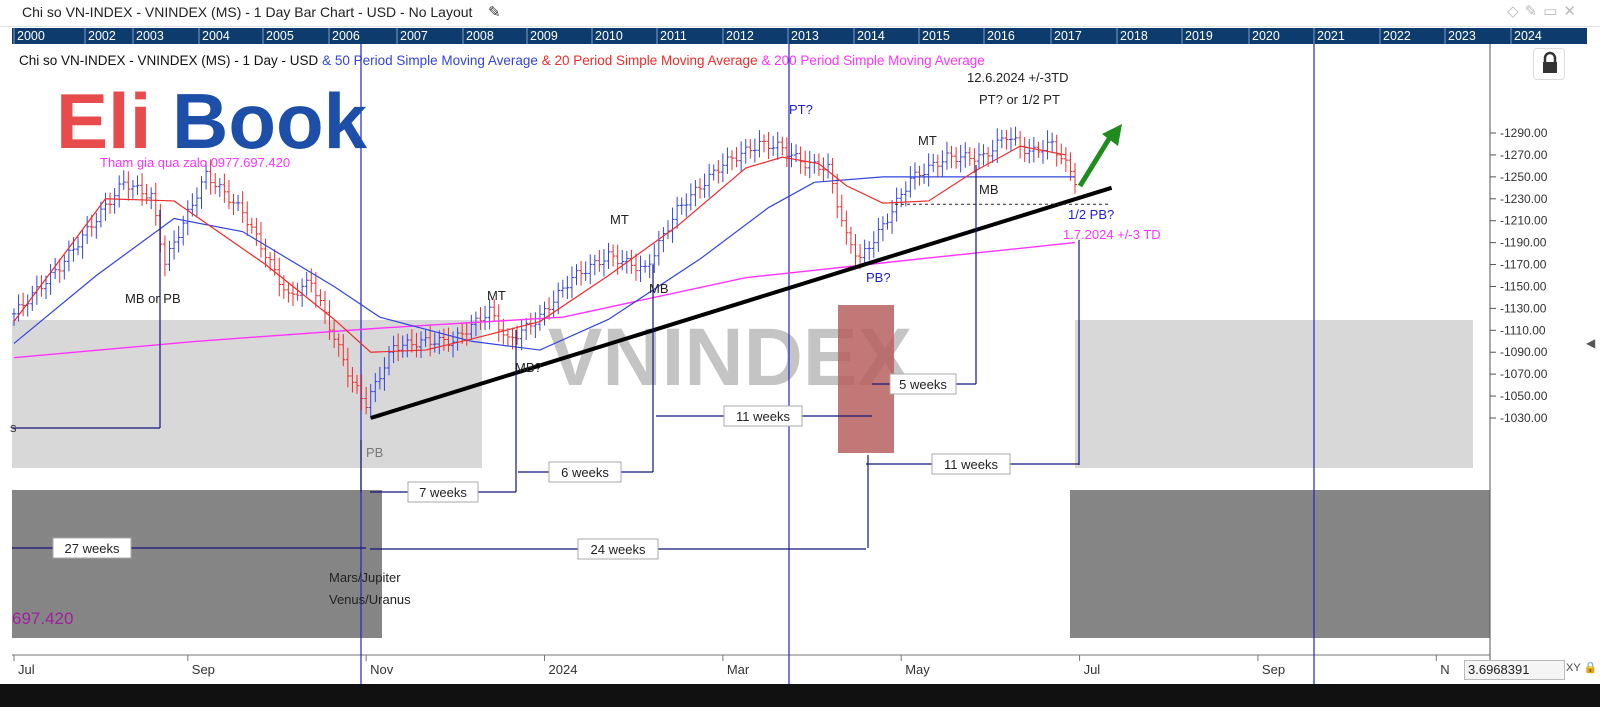  I want to click on y-tick-label: -1070.00, so click(1524, 374).